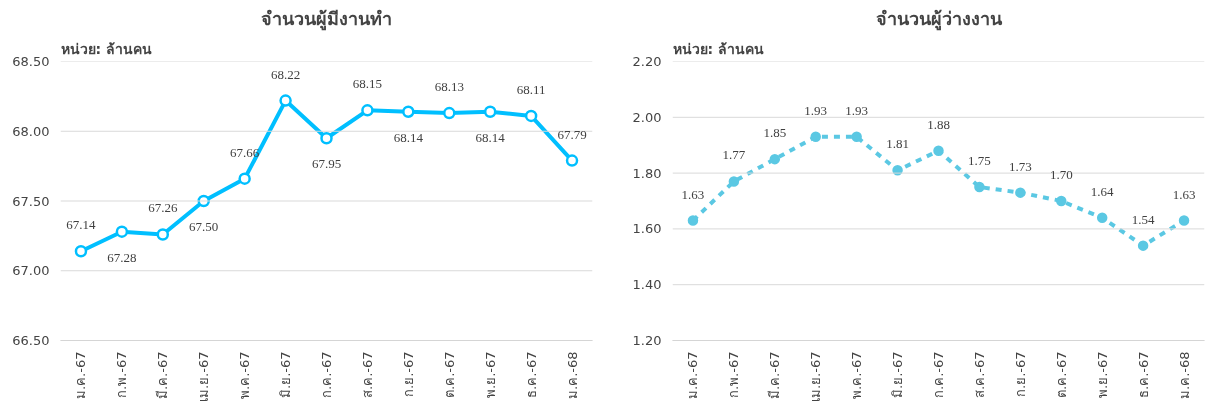 The width and height of the screenshot is (1228, 408). I want to click on text: 67.50, so click(204, 226).